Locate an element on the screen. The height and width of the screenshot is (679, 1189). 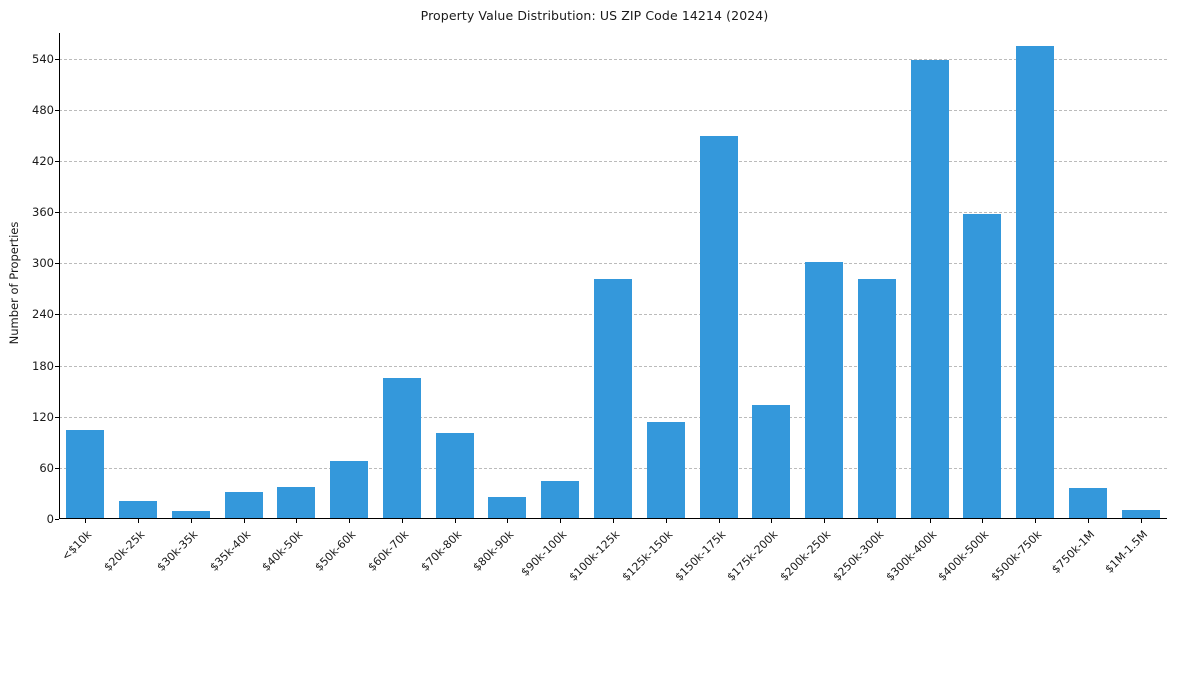
x-tick-label-text: $50k-60k is located at coordinates (335, 551).